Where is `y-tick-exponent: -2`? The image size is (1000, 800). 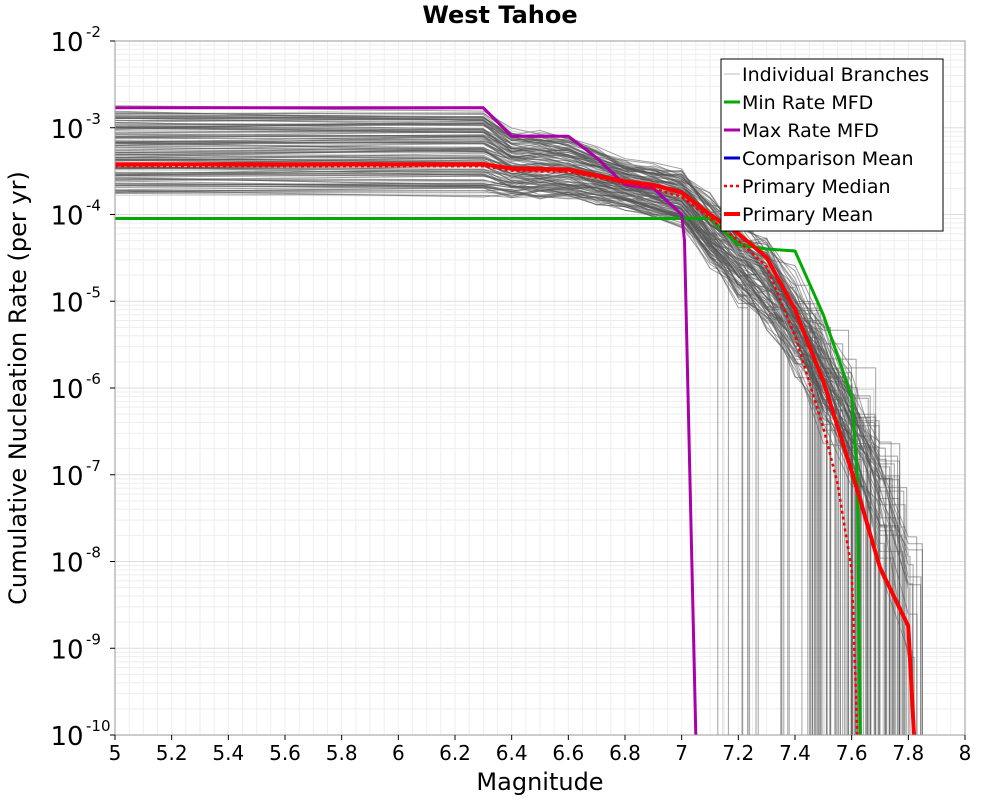 y-tick-exponent: -2 is located at coordinates (93, 32).